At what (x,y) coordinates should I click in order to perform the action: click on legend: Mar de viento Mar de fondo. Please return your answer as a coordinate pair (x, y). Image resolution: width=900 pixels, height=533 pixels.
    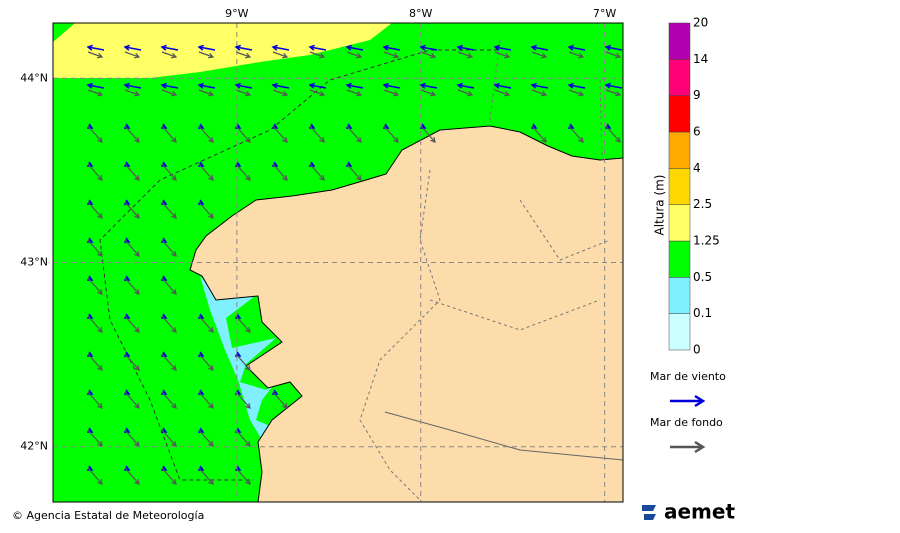
    Looking at the image, I should click on (688, 412).